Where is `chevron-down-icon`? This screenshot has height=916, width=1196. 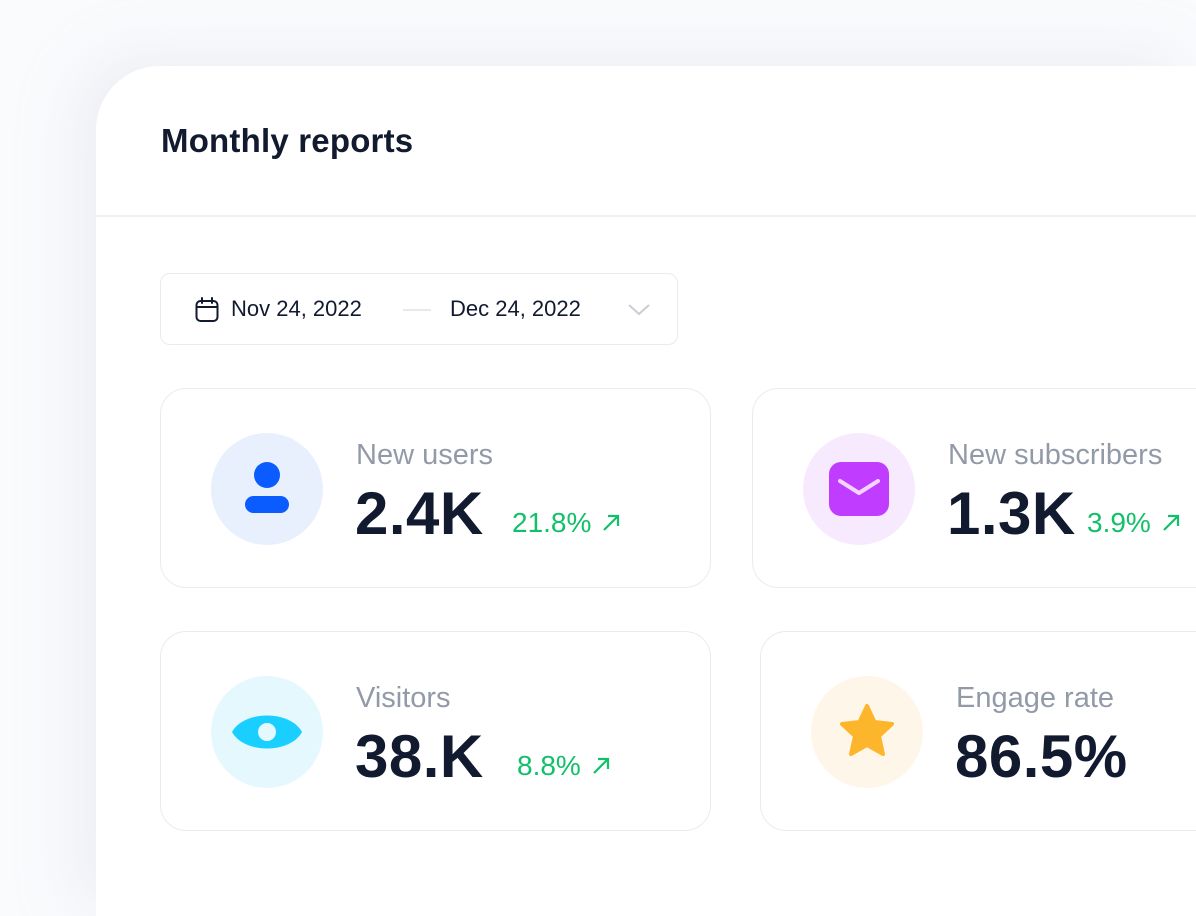
chevron-down-icon is located at coordinates (639, 309).